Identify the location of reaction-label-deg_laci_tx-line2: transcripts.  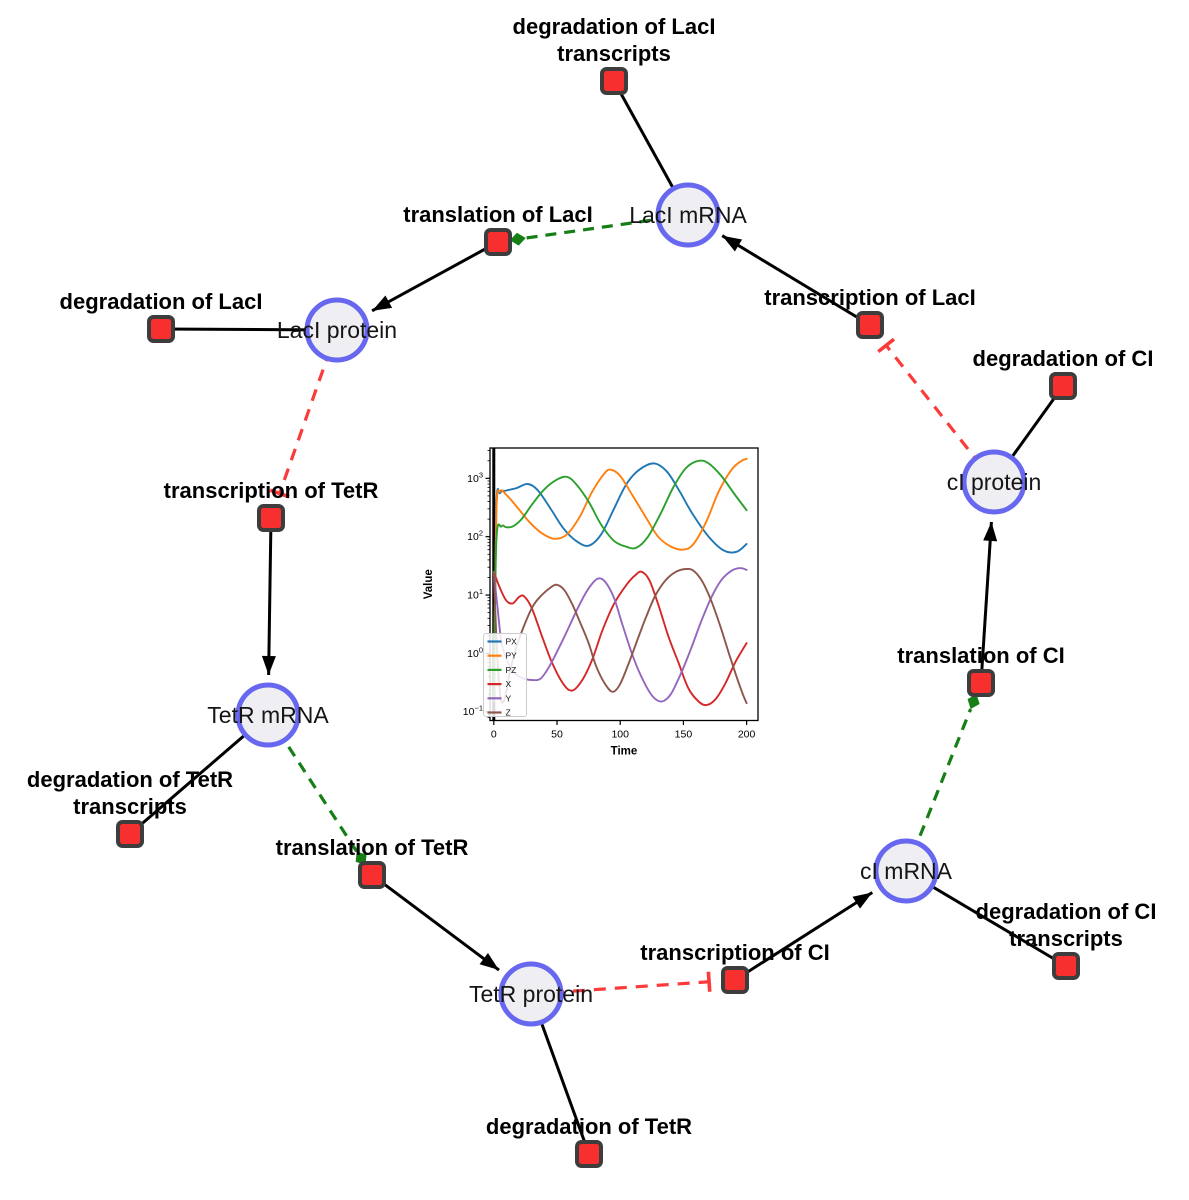
(614, 53).